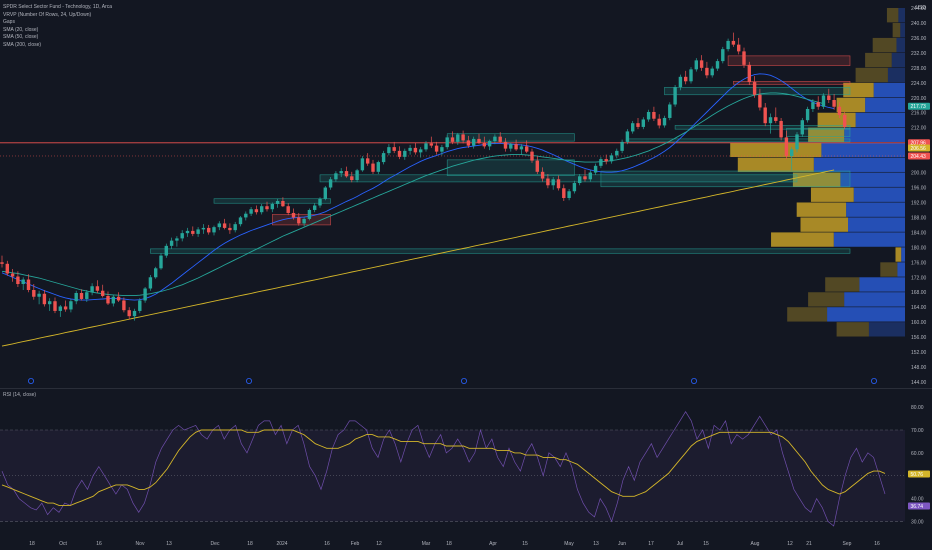  Describe the element at coordinates (919, 144) in the screenshot. I see `price-tag-label: 207.96` at that location.